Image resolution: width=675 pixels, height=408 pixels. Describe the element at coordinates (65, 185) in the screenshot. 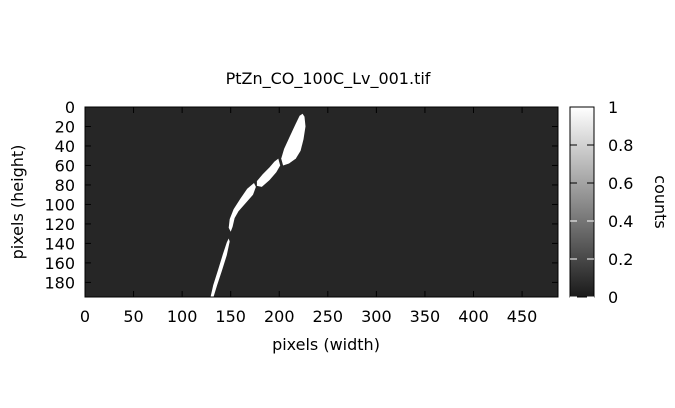

I see `y-tick-label: 80` at that location.